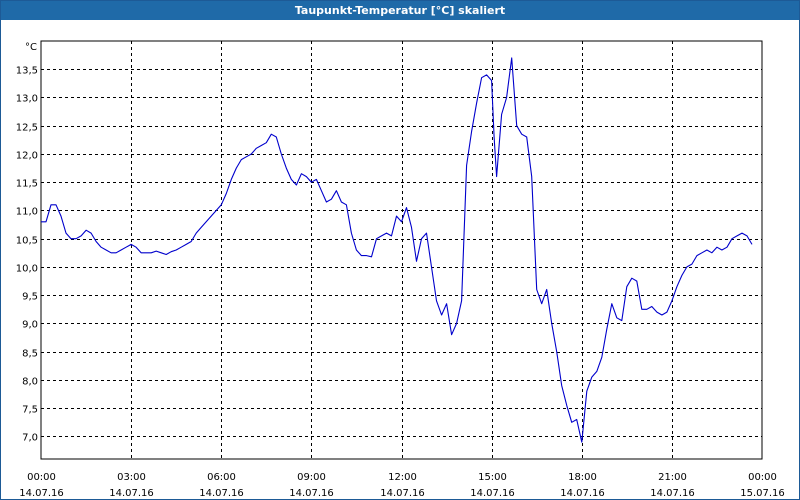 This screenshot has width=800, height=500. What do you see at coordinates (27, 156) in the screenshot?
I see `y-tick-label: 12,0` at bounding box center [27, 156].